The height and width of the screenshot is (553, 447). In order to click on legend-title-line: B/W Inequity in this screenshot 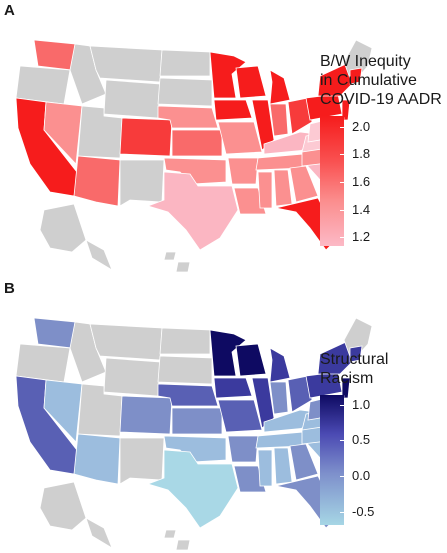, I will do `click(365, 61)`.